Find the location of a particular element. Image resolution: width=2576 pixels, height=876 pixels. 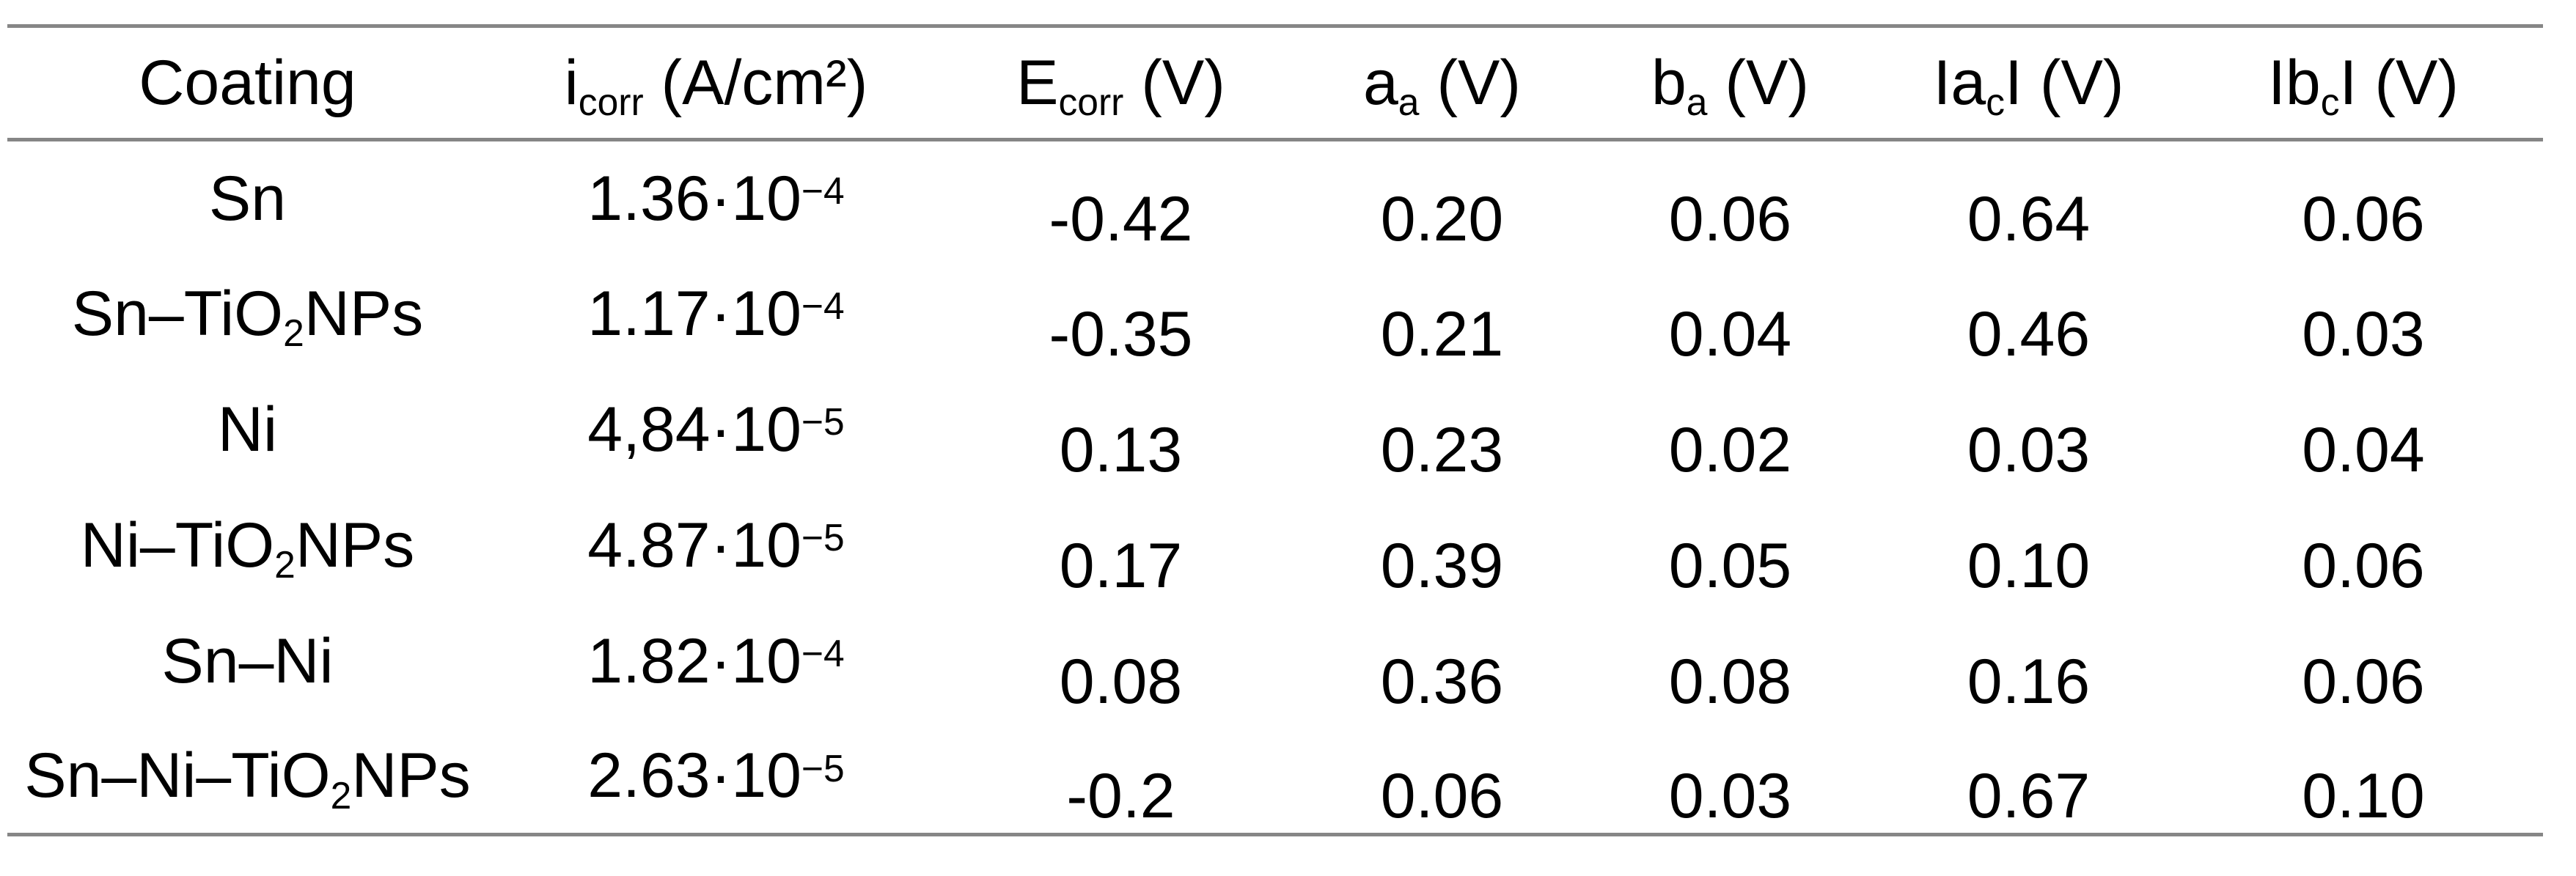

header-main: E is located at coordinates (1037, 83).